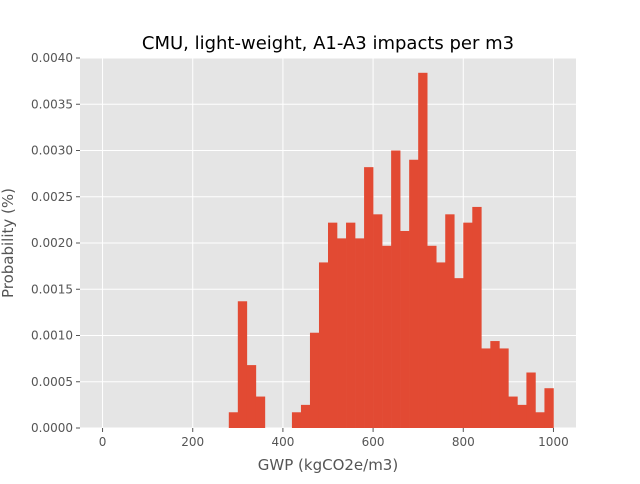  I want to click on x-tick-label: 200, so click(192, 442).